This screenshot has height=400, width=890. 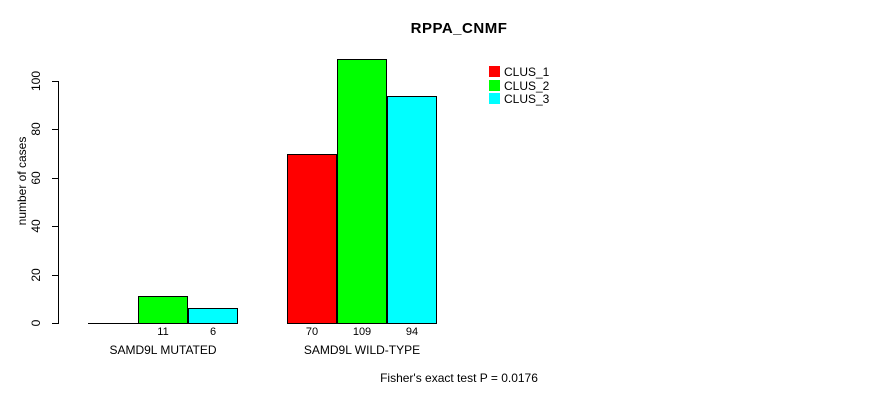 What do you see at coordinates (362, 191) in the screenshot?
I see `bar-clus-2-samd9l-wild-type` at bounding box center [362, 191].